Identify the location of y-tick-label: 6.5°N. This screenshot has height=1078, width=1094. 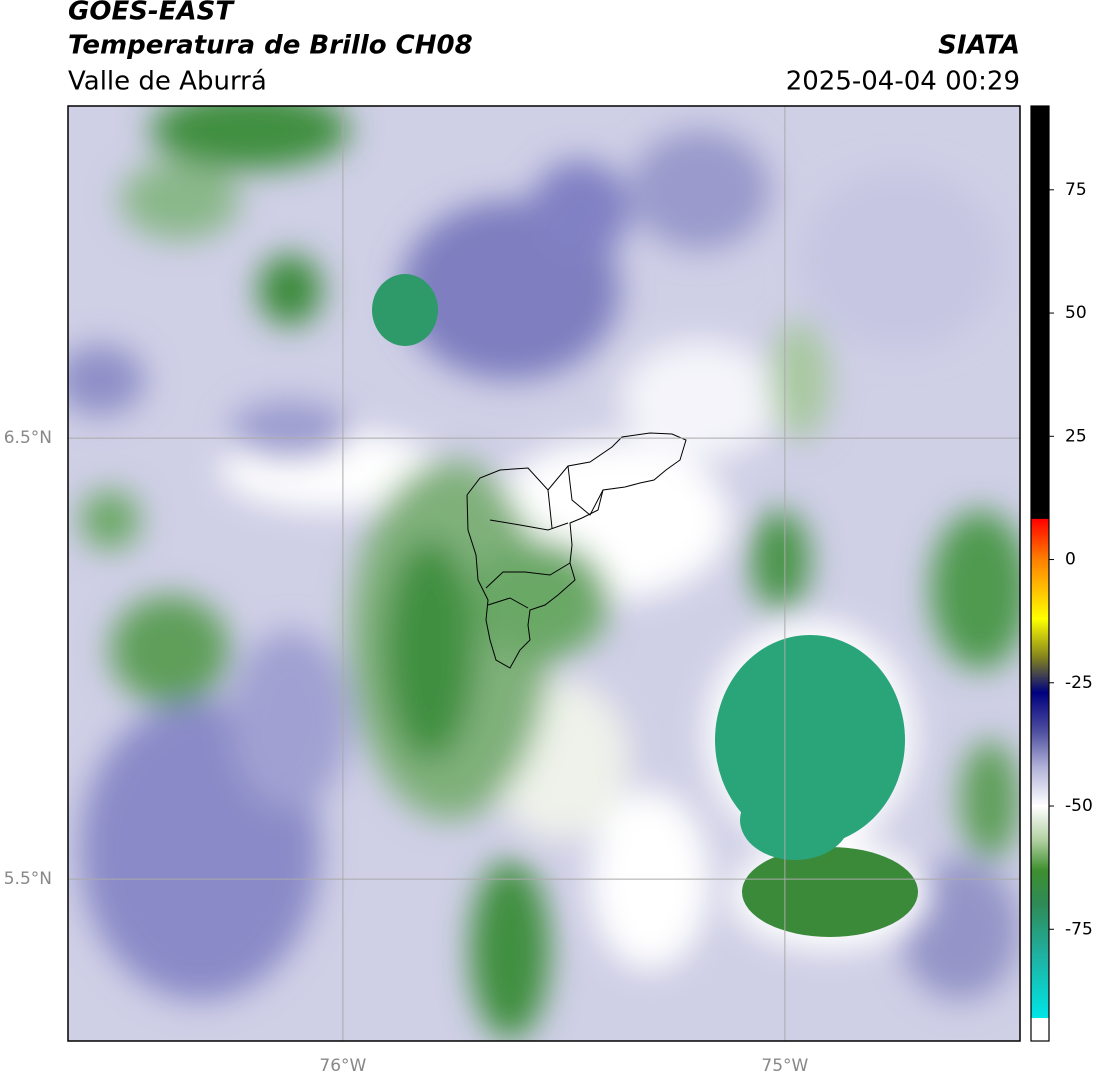
(28, 438).